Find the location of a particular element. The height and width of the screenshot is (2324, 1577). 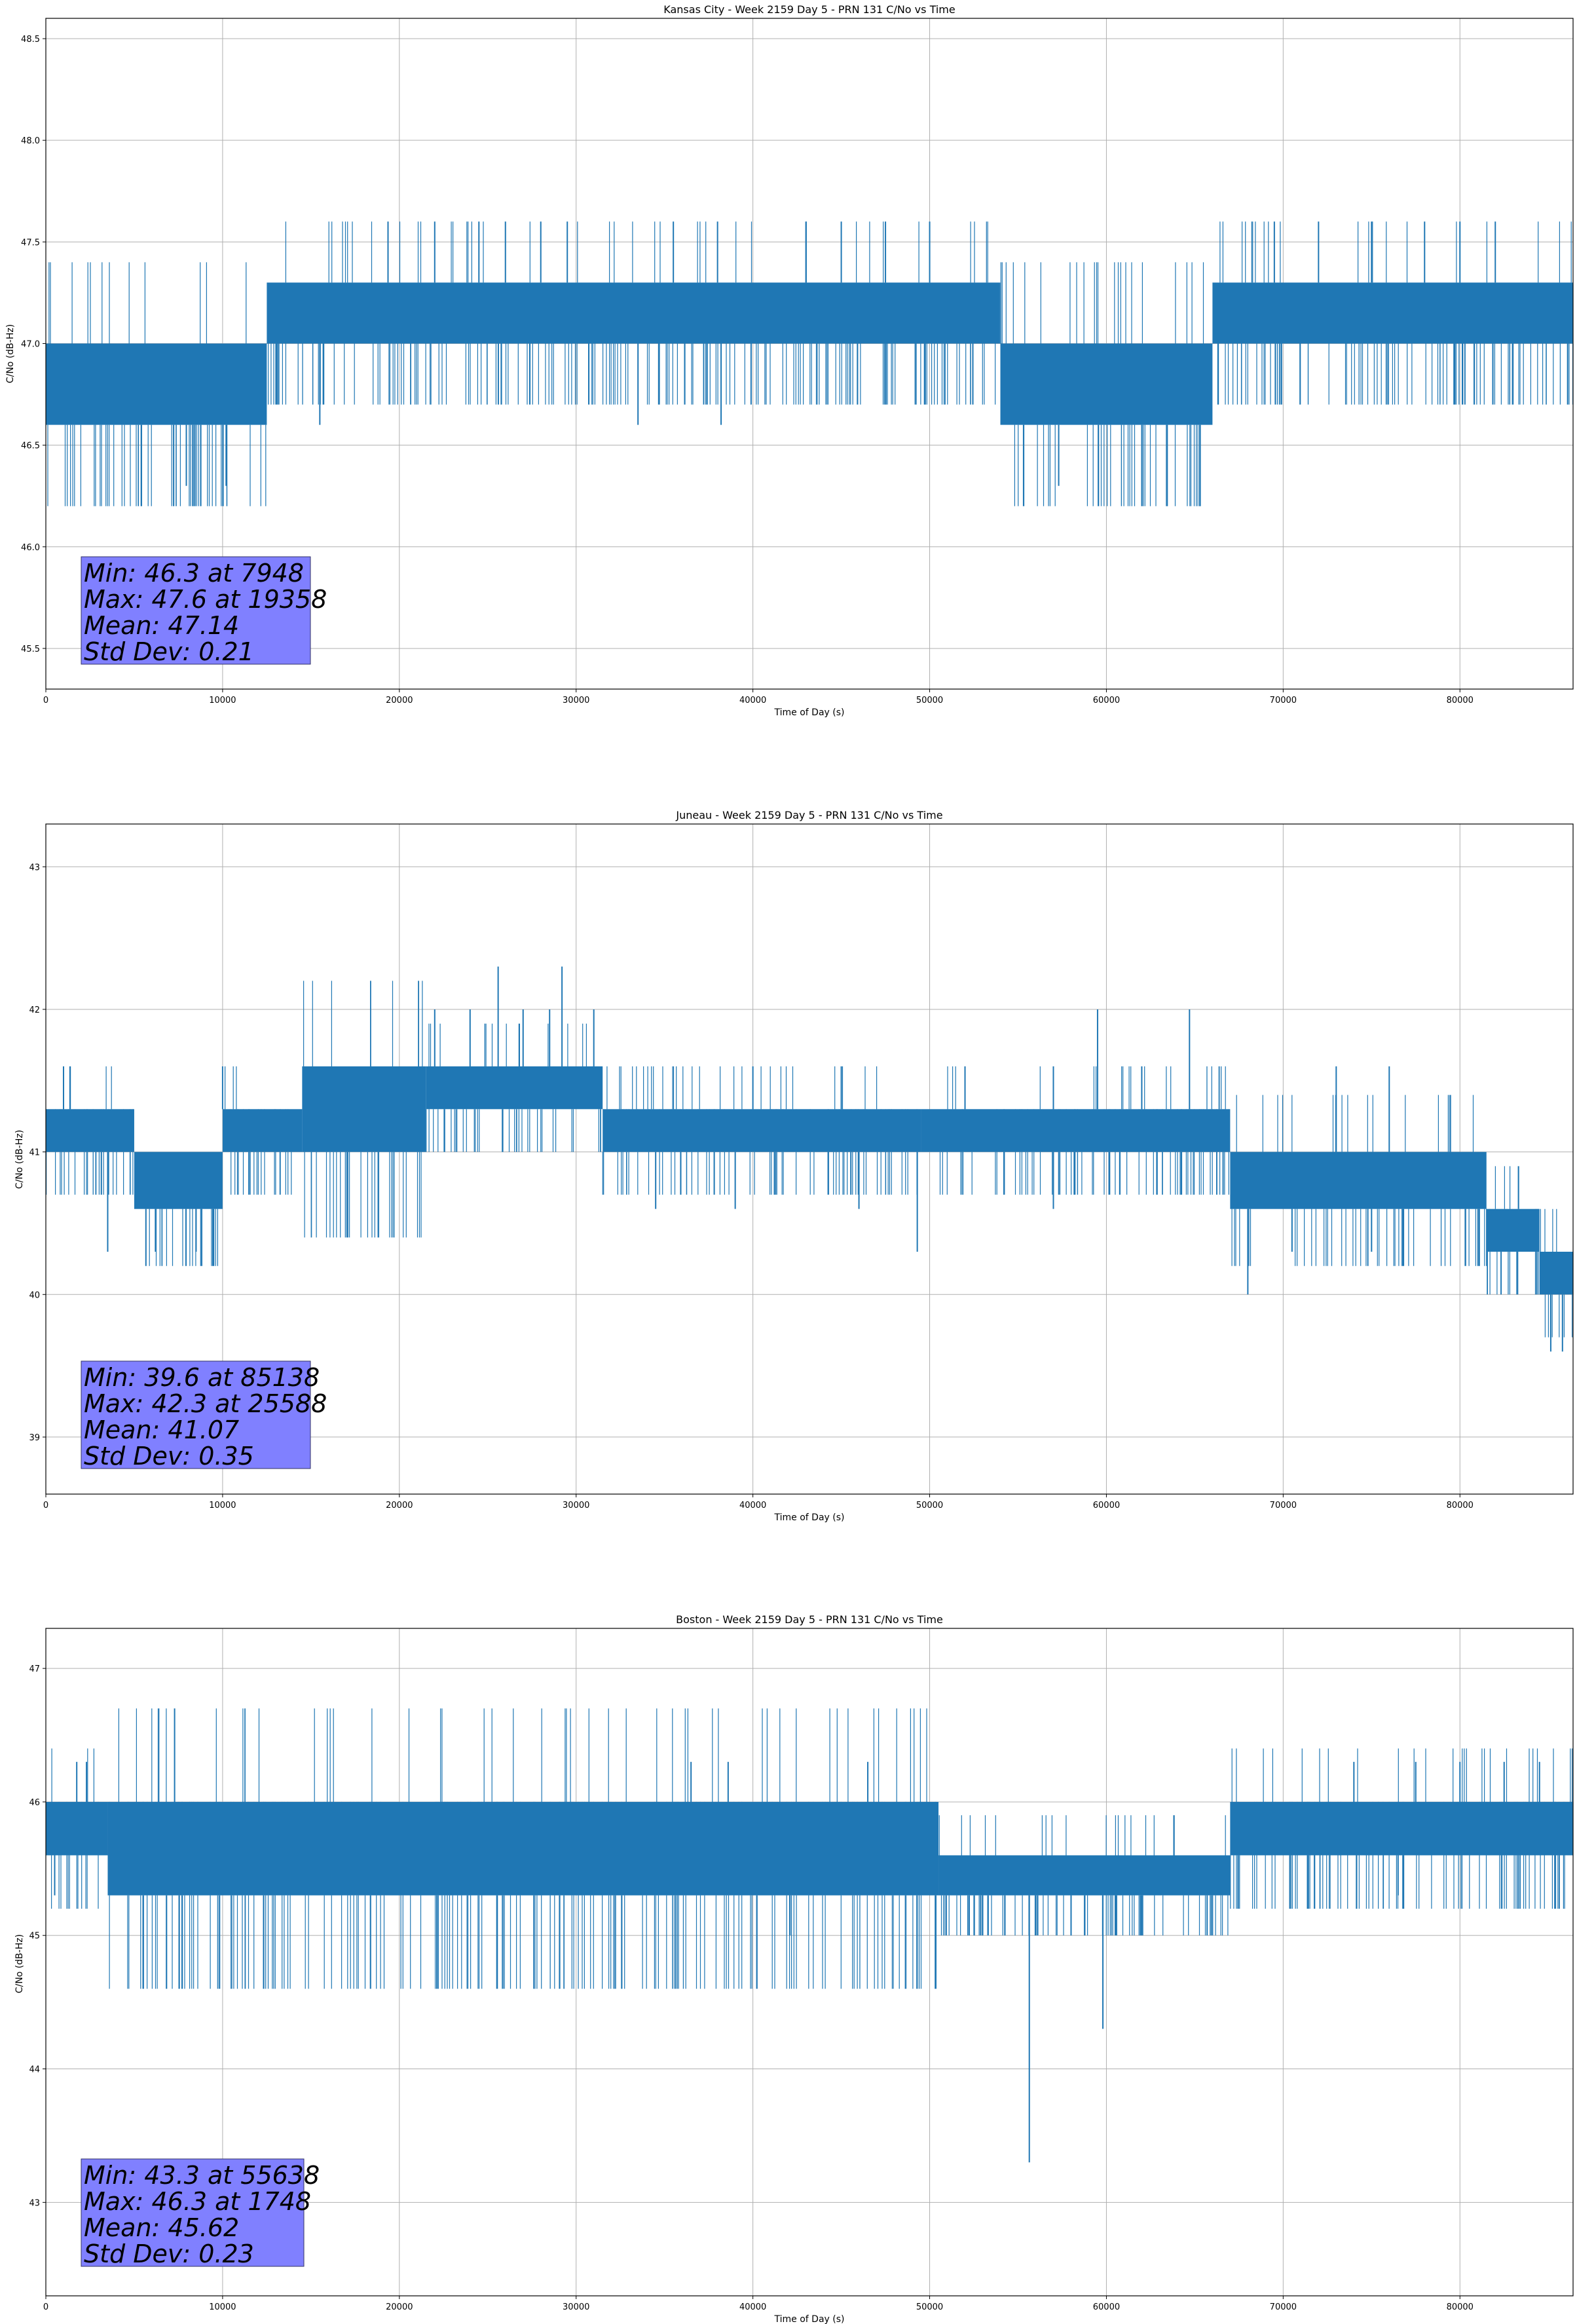

y-tick-label: 40 is located at coordinates (34, 1295).